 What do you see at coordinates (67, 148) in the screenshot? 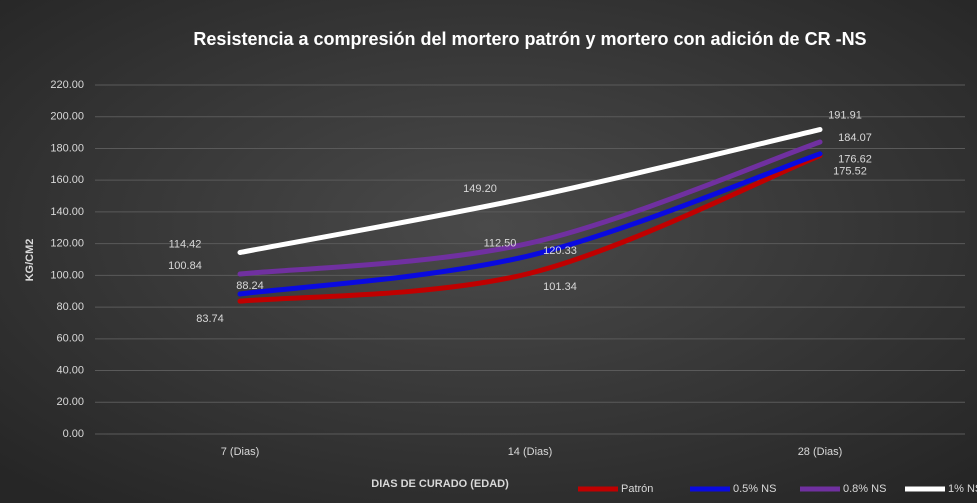
I see `y-tick-label: 180.00` at bounding box center [67, 148].